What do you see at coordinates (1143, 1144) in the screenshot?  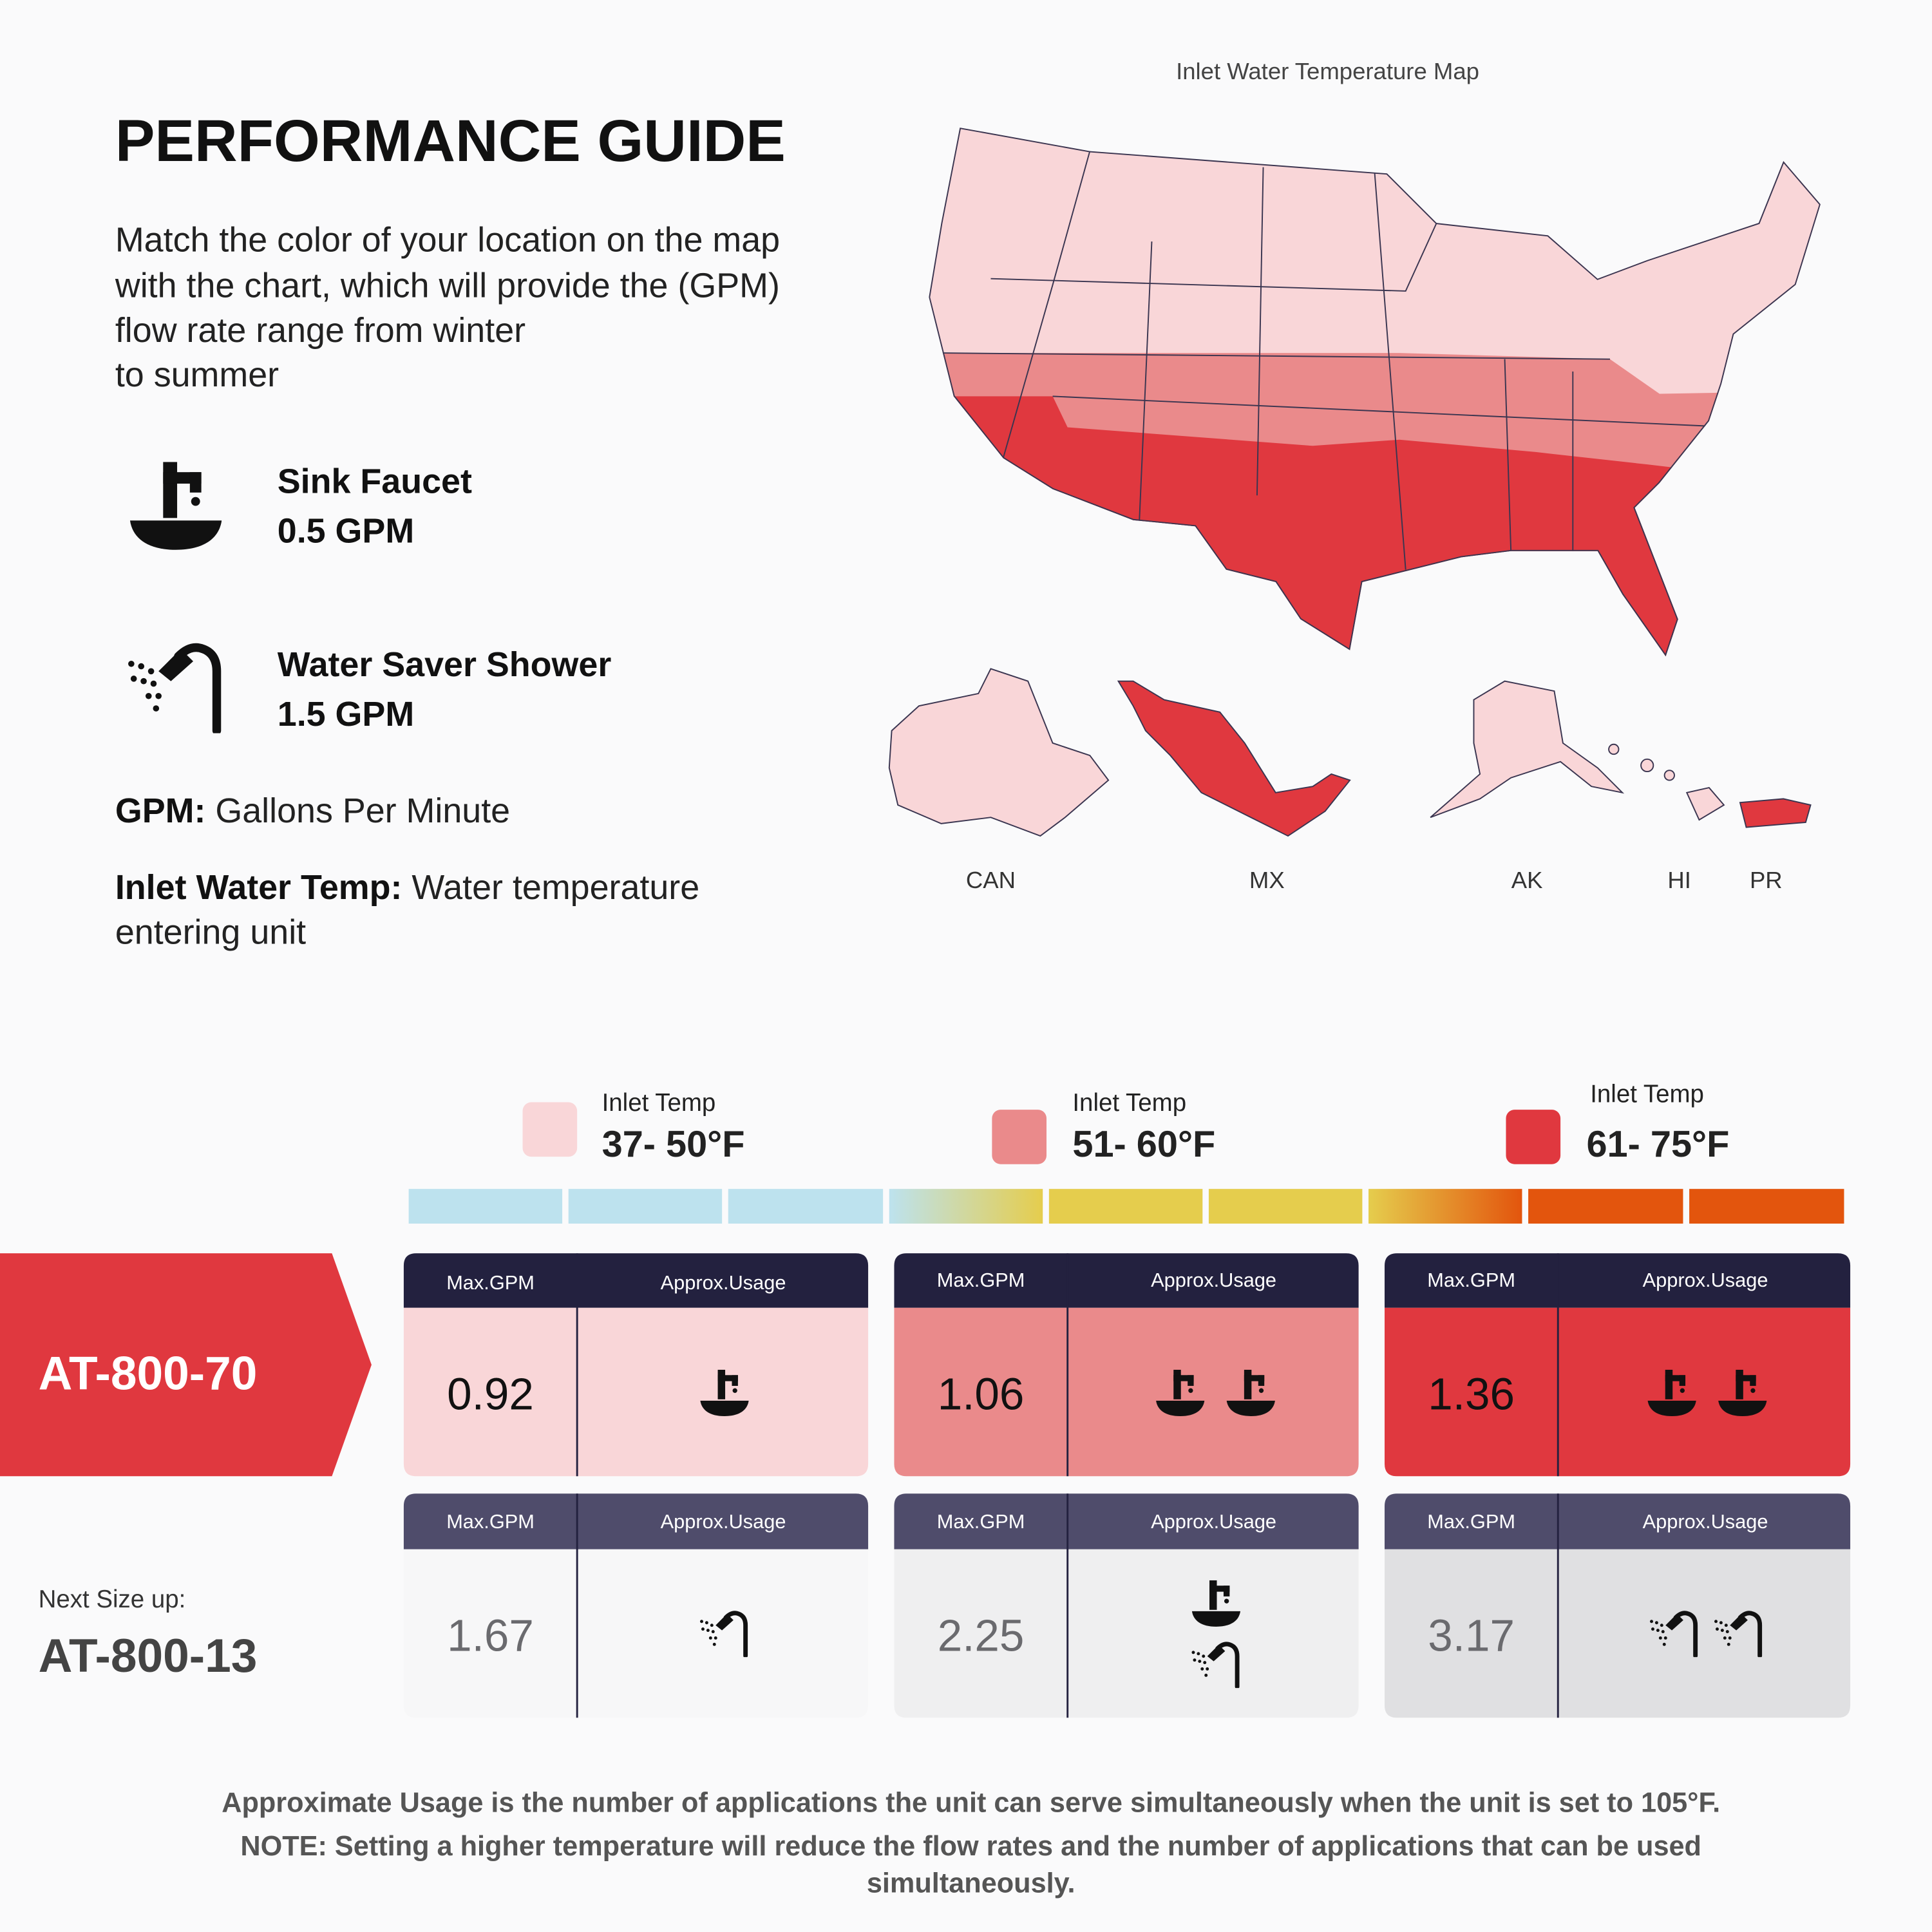 I see `temp-range: 51- 60°F` at bounding box center [1143, 1144].